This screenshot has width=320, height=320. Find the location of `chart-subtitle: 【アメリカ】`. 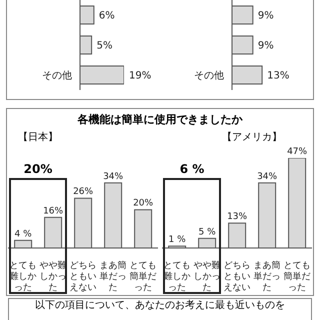

chart-subtitle: 【アメリカ】 is located at coordinates (252, 137).